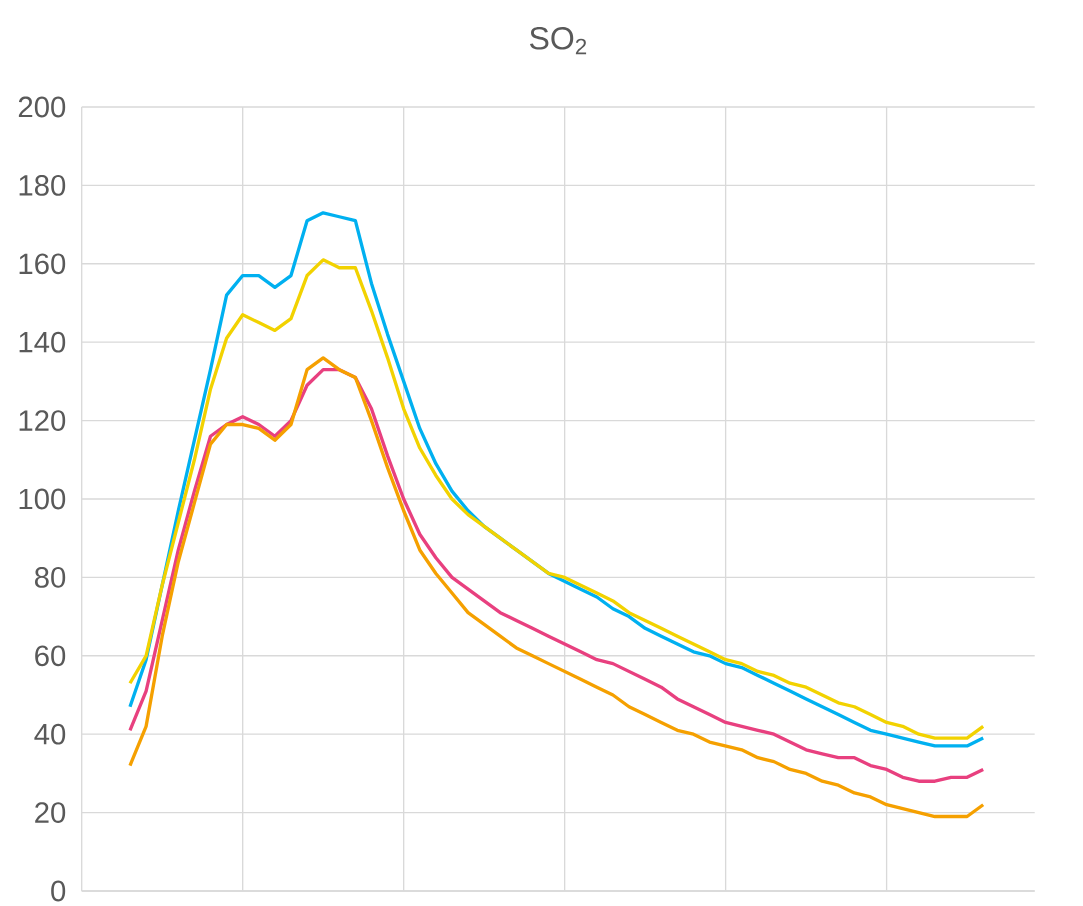  What do you see at coordinates (42, 342) in the screenshot?
I see `y-tick-label: 140` at bounding box center [42, 342].